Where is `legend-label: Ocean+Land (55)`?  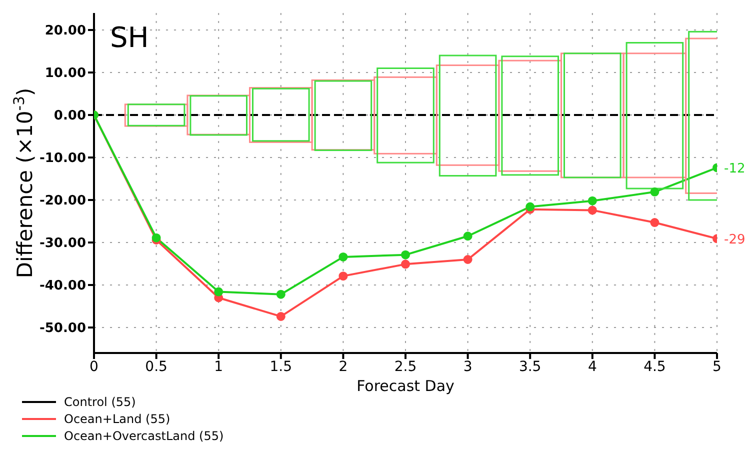
legend-label: Ocean+Land (55) is located at coordinates (117, 419).